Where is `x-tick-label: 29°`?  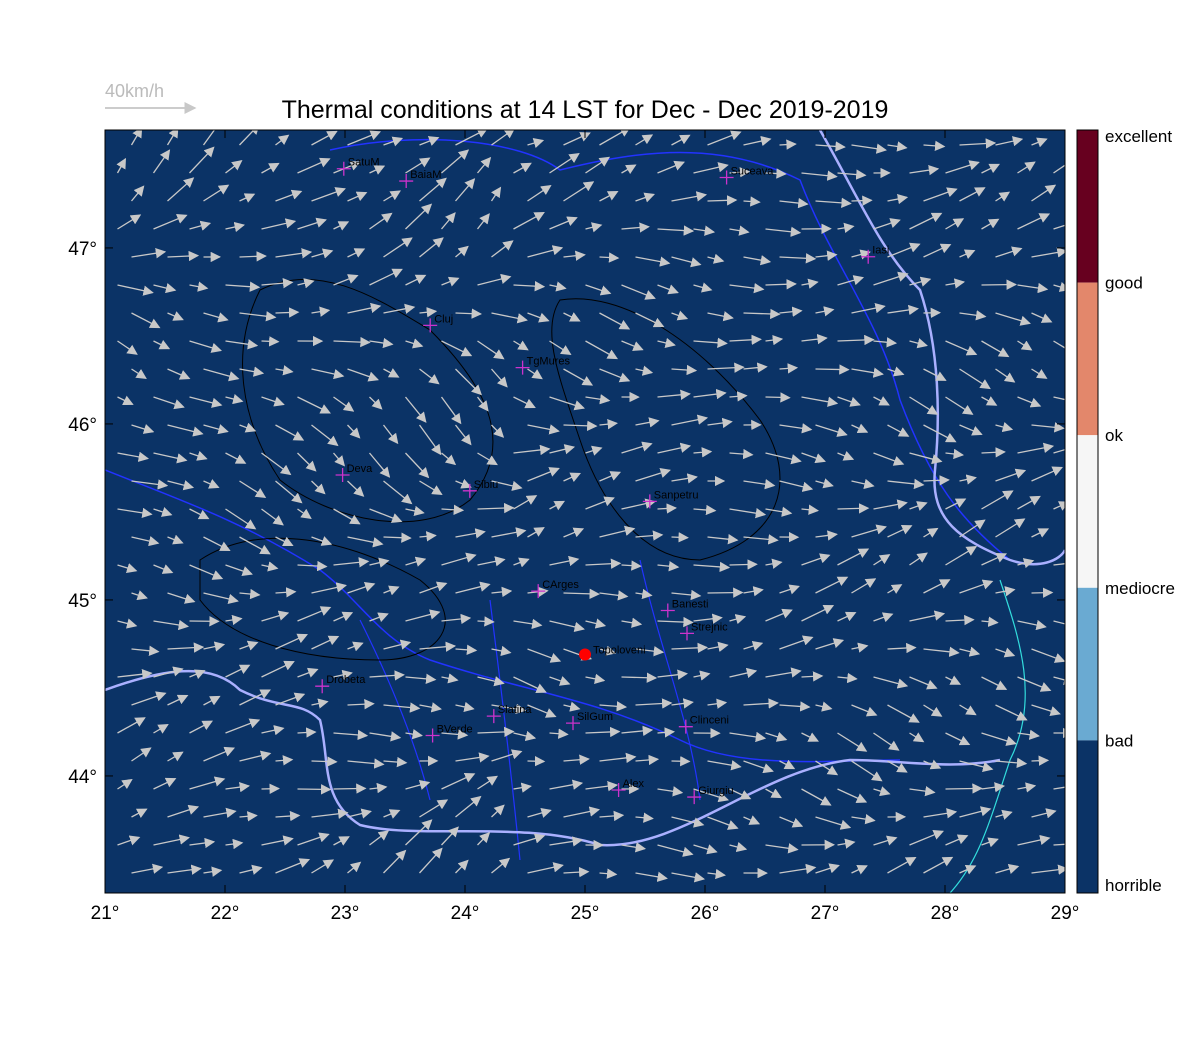 x-tick-label: 29° is located at coordinates (1065, 913).